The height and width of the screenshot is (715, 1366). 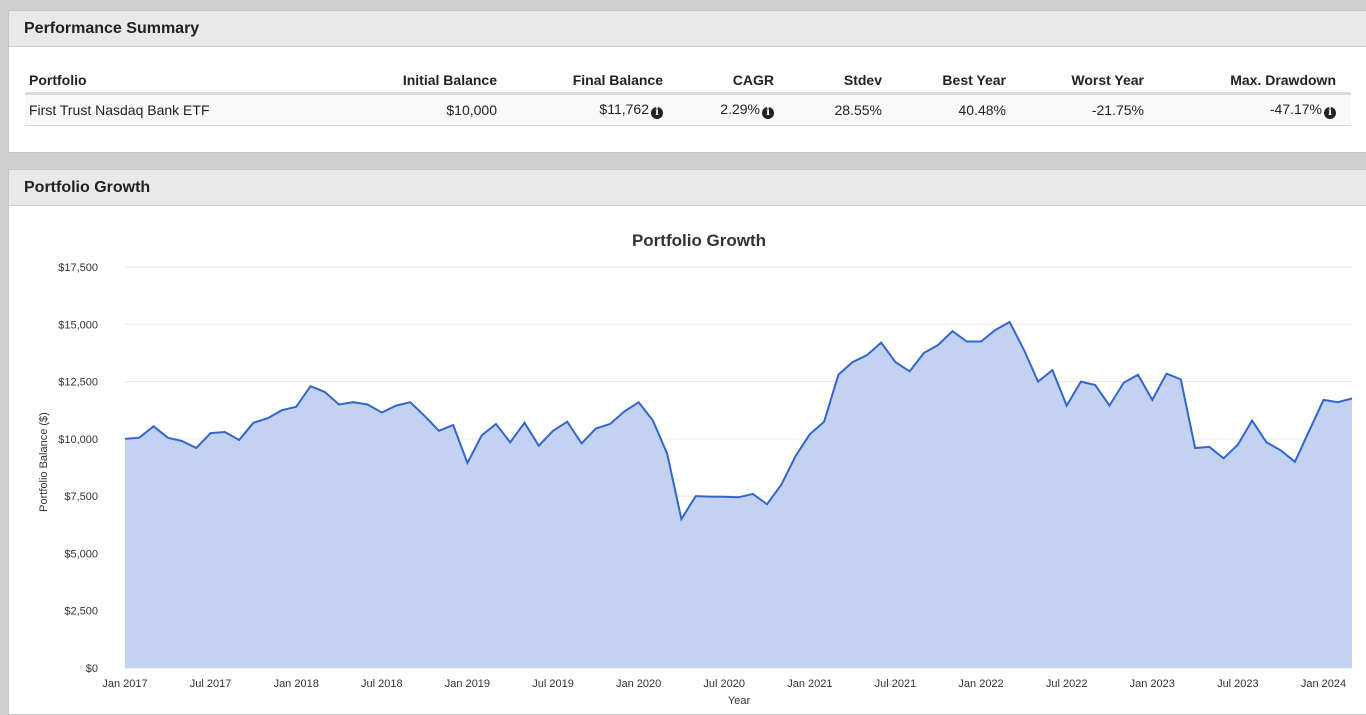 I want to click on x-axis-label: Year, so click(x=739, y=701).